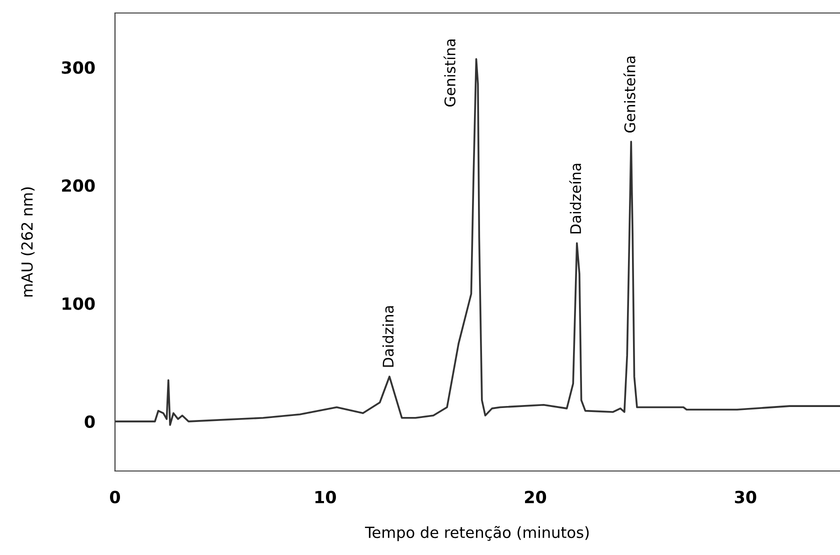 The height and width of the screenshot is (555, 840). What do you see at coordinates (325, 497) in the screenshot?
I see `x-tick-label: 10` at bounding box center [325, 497].